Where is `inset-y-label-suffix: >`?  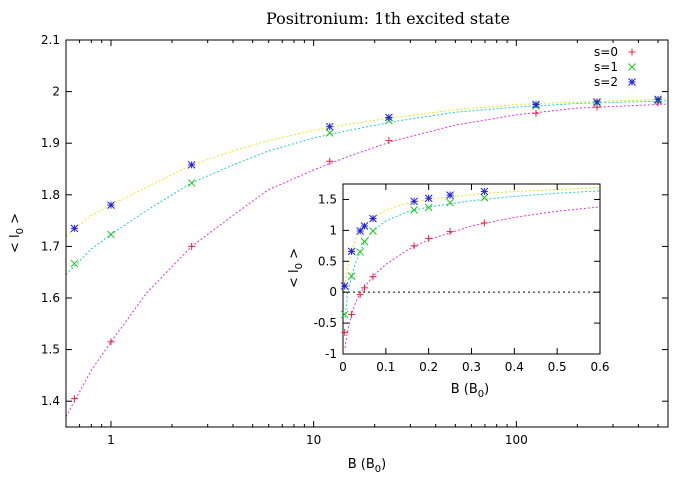 inset-y-label-suffix: > is located at coordinates (294, 255).